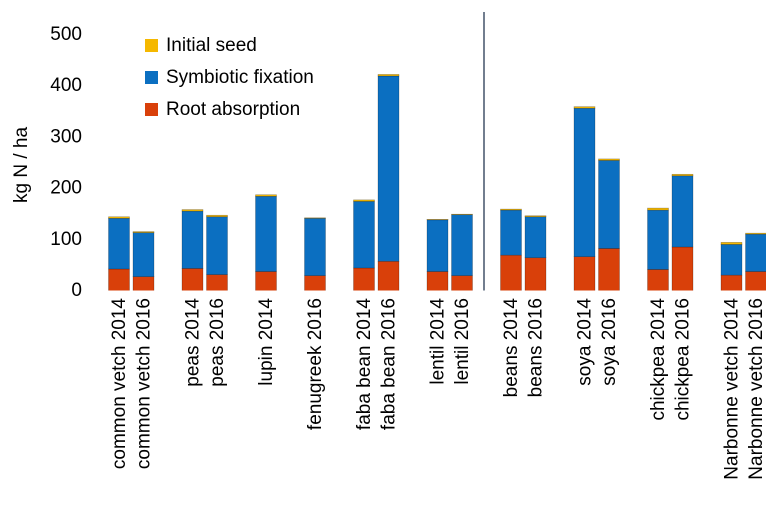  Describe the element at coordinates (683, 359) in the screenshot. I see `x-tick-label: chickpea 2016` at that location.